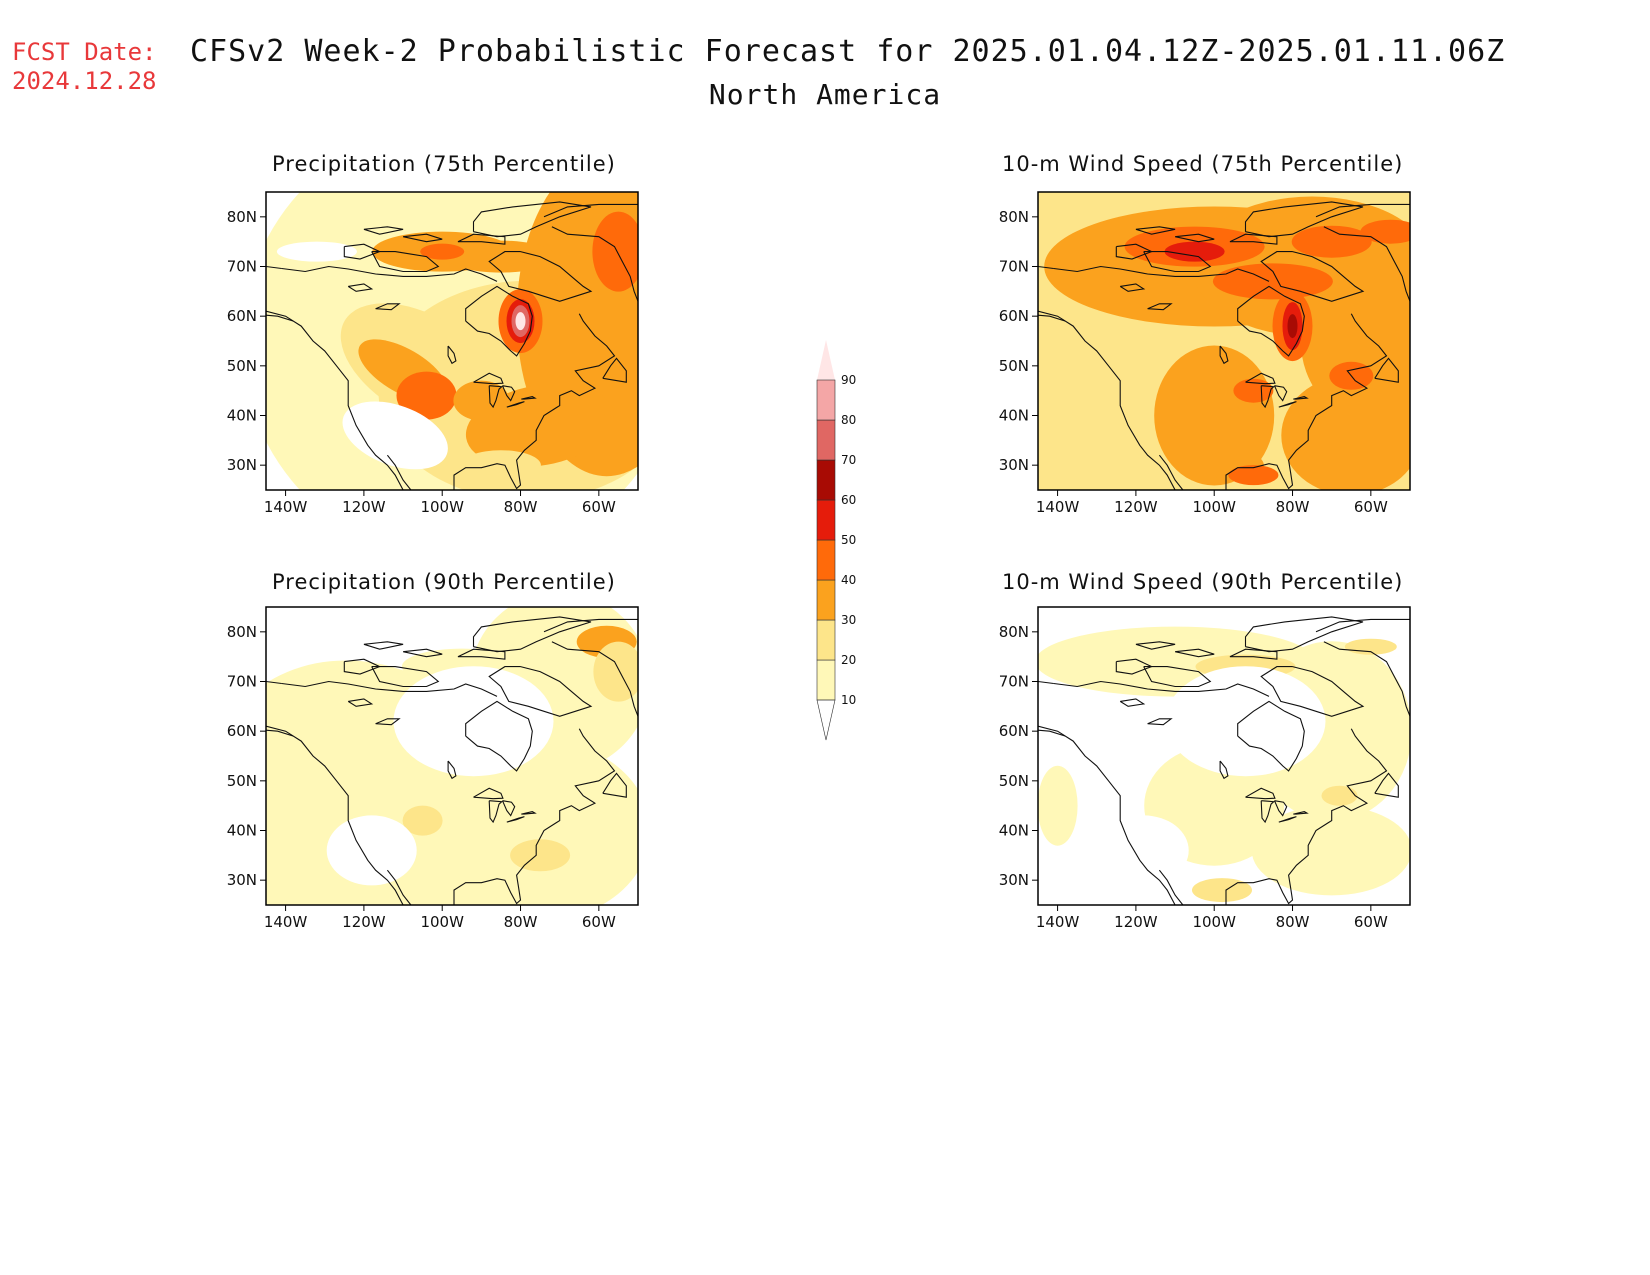 This screenshot has height=1275, width=1650. Describe the element at coordinates (444, 582) in the screenshot. I see `panel-title-precip90: Precipitation (90th Percentile)` at that location.